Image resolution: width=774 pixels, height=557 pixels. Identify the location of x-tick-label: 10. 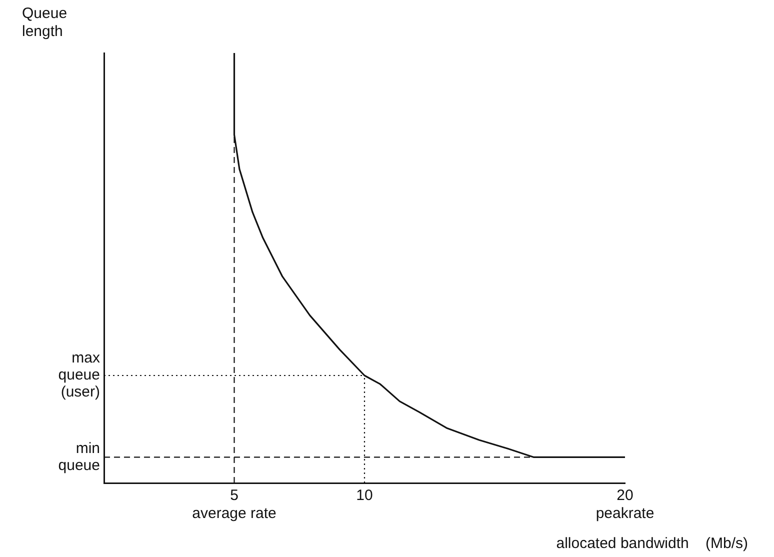
(364, 495).